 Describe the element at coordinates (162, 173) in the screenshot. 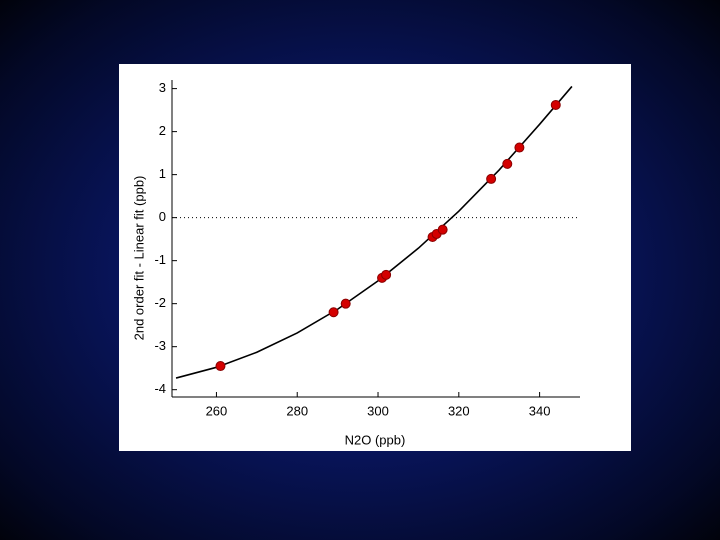

I see `y-tick-label: 1` at that location.